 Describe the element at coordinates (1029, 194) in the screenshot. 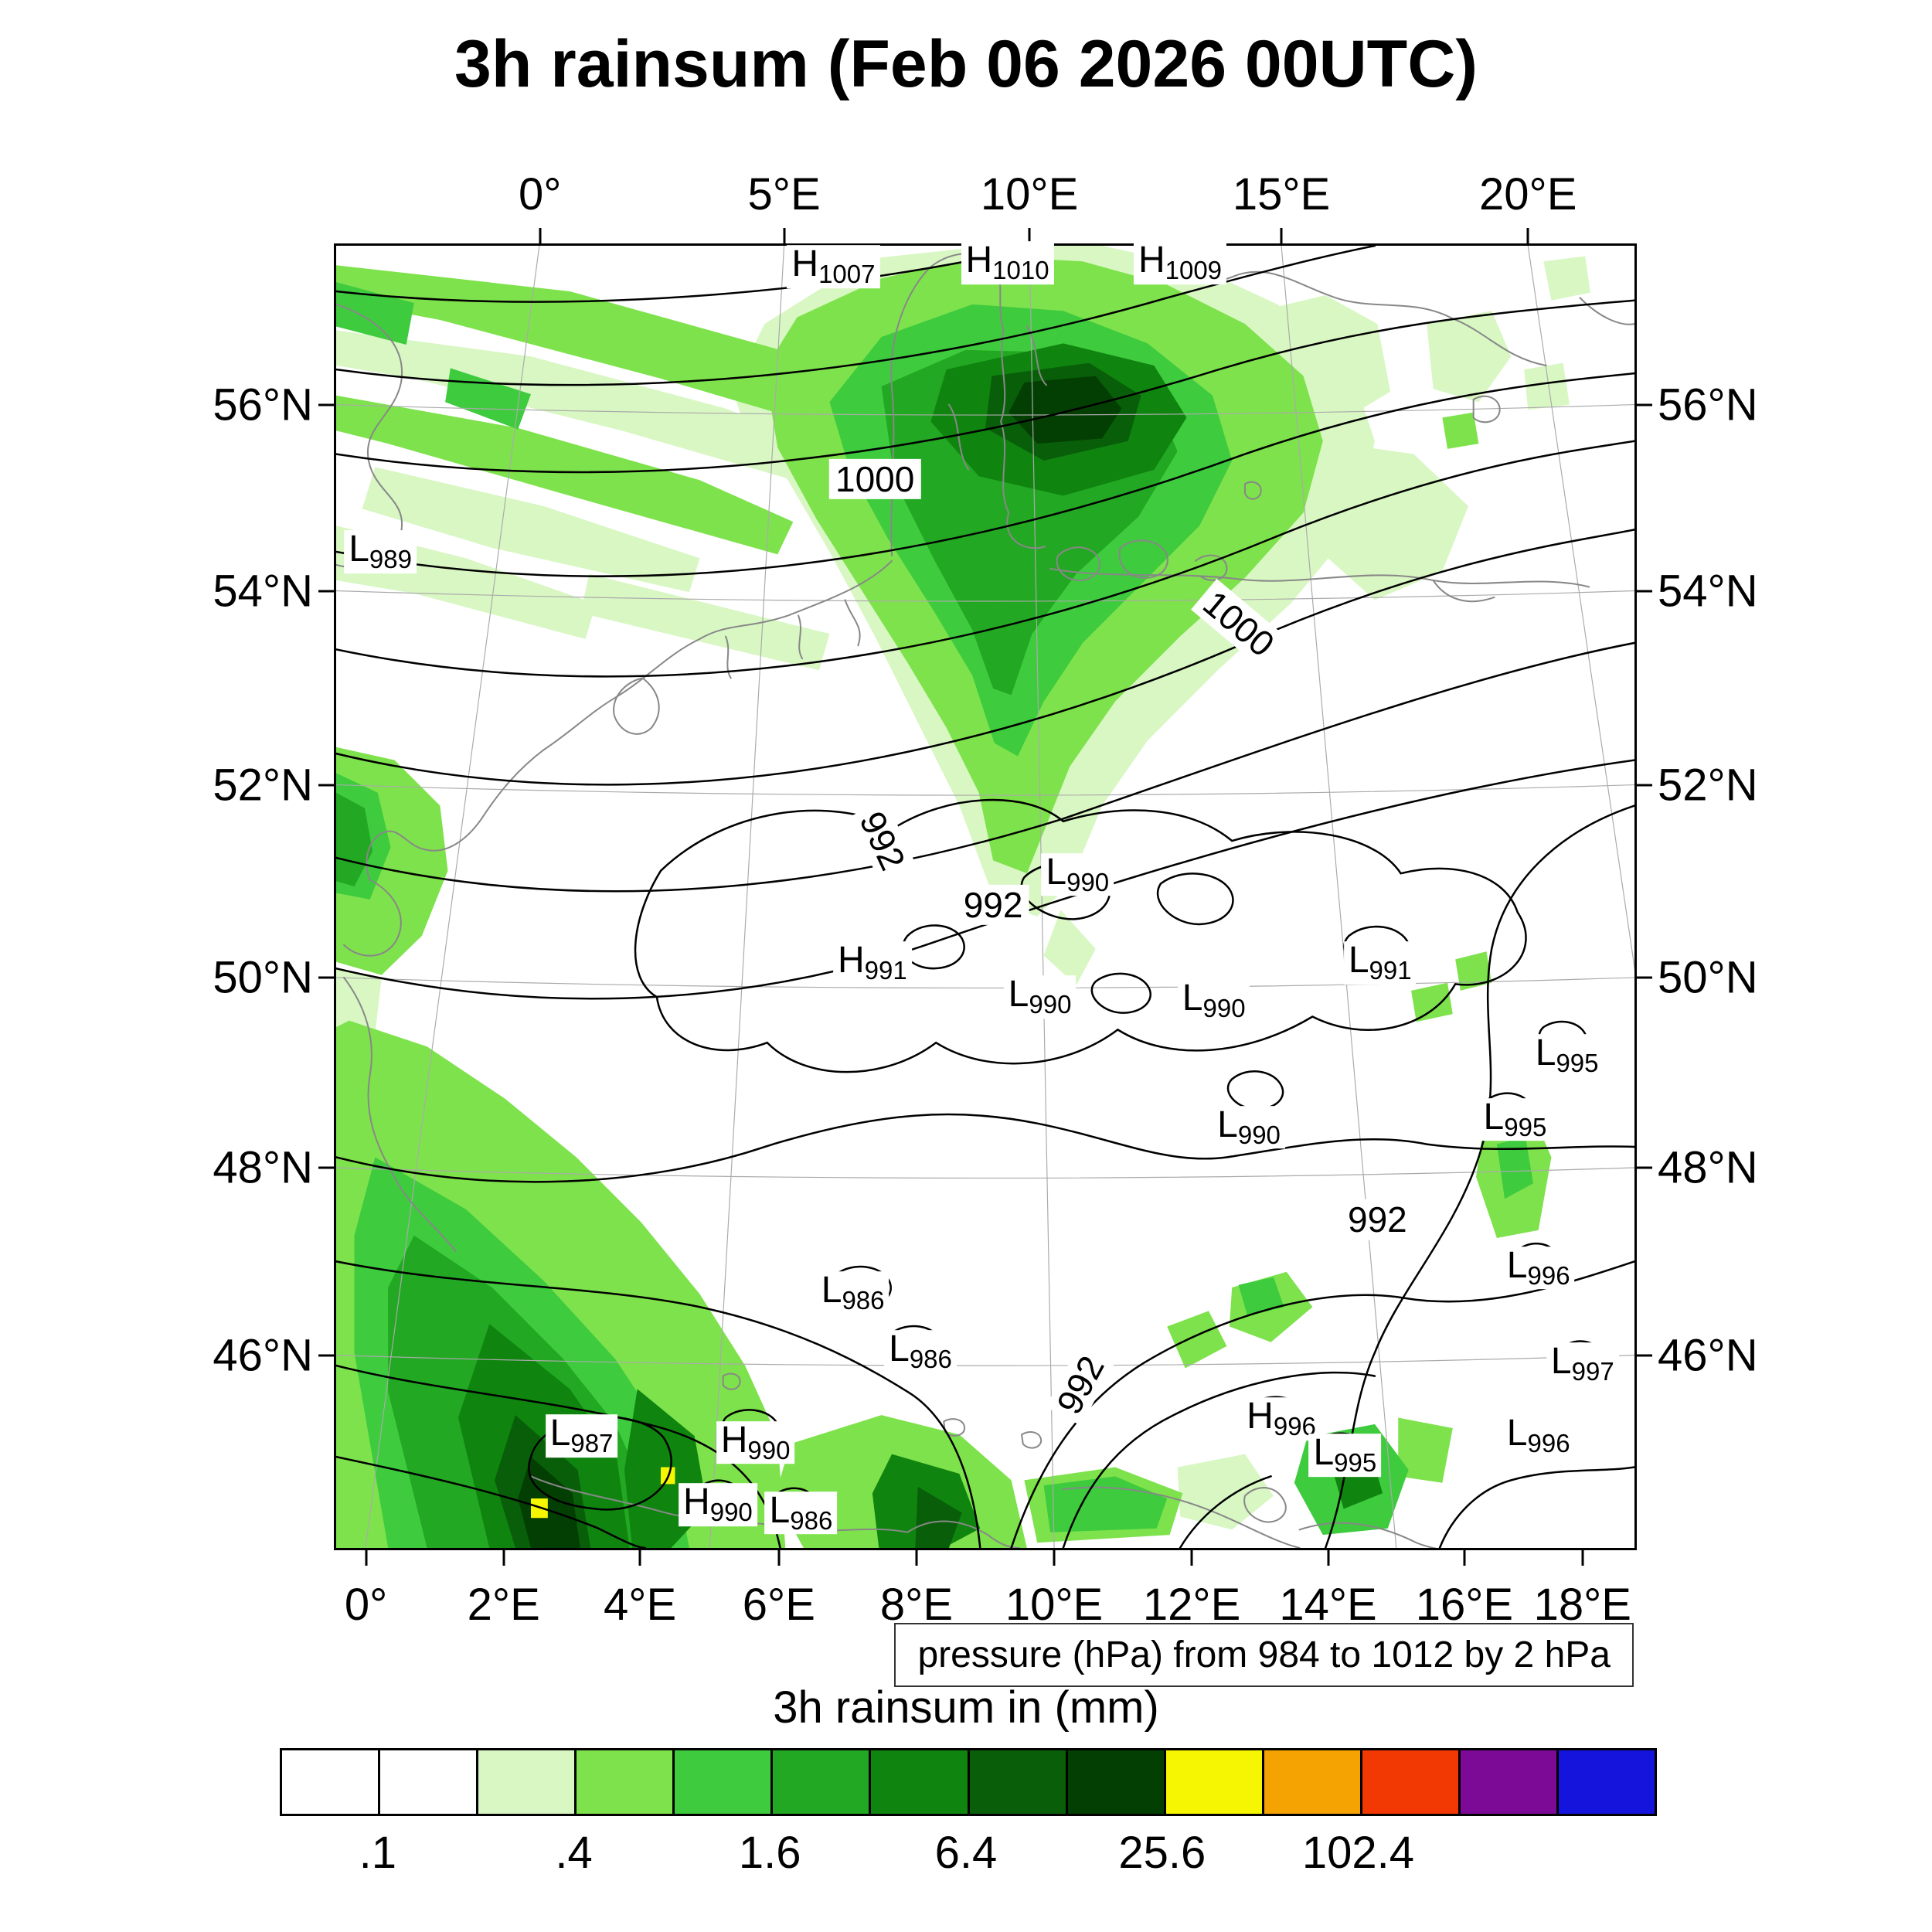

I see `axis-label-top: 10°E` at that location.